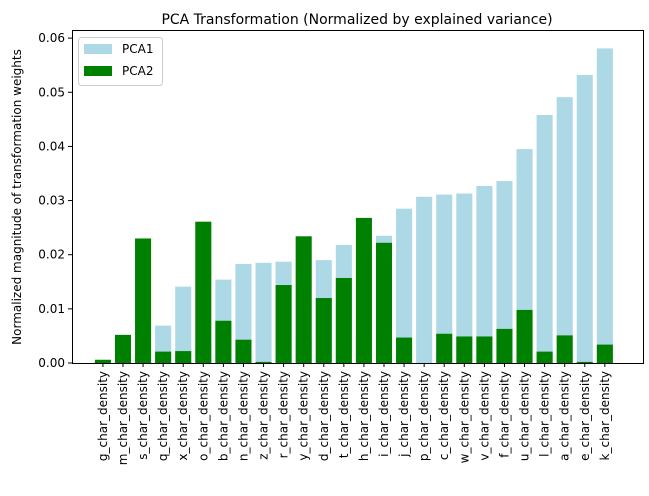 This screenshot has height=496, width=649. What do you see at coordinates (584, 362) in the screenshot?
I see `bar-pca2-e_char_density` at bounding box center [584, 362].